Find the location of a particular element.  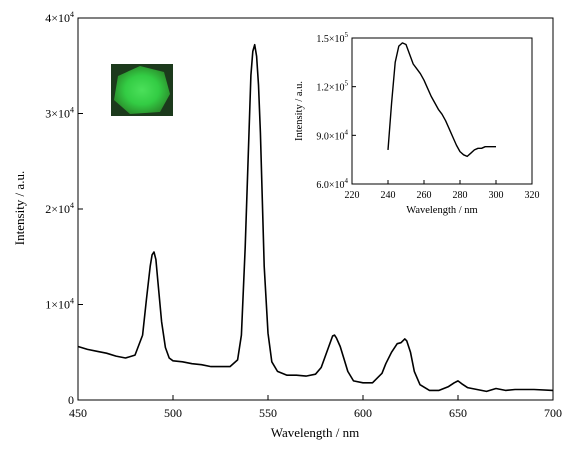

main-y-tick-base: 1×10 is located at coordinates (57, 305).